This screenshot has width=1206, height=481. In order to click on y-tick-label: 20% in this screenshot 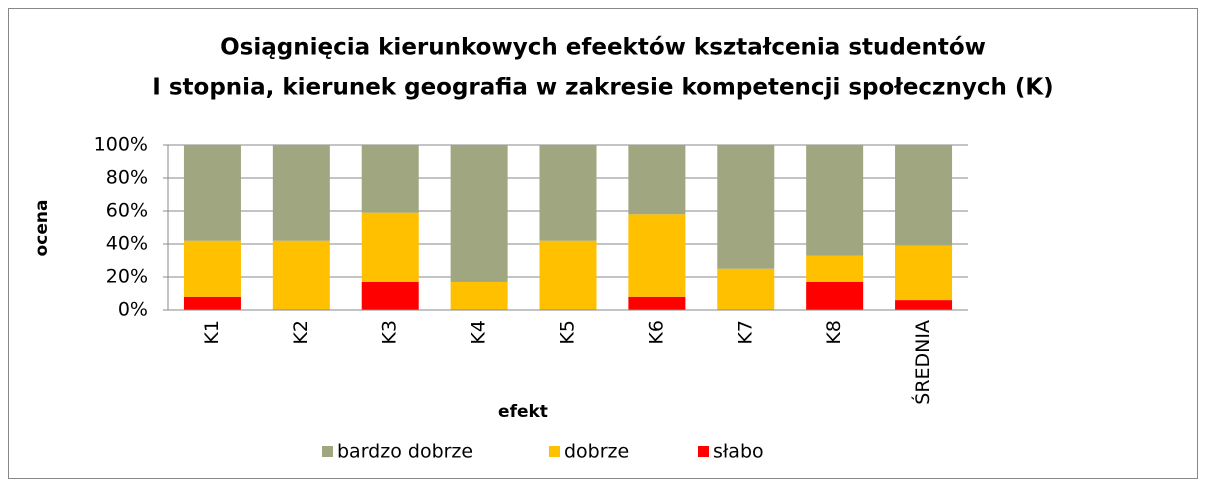, I will do `click(127, 277)`.